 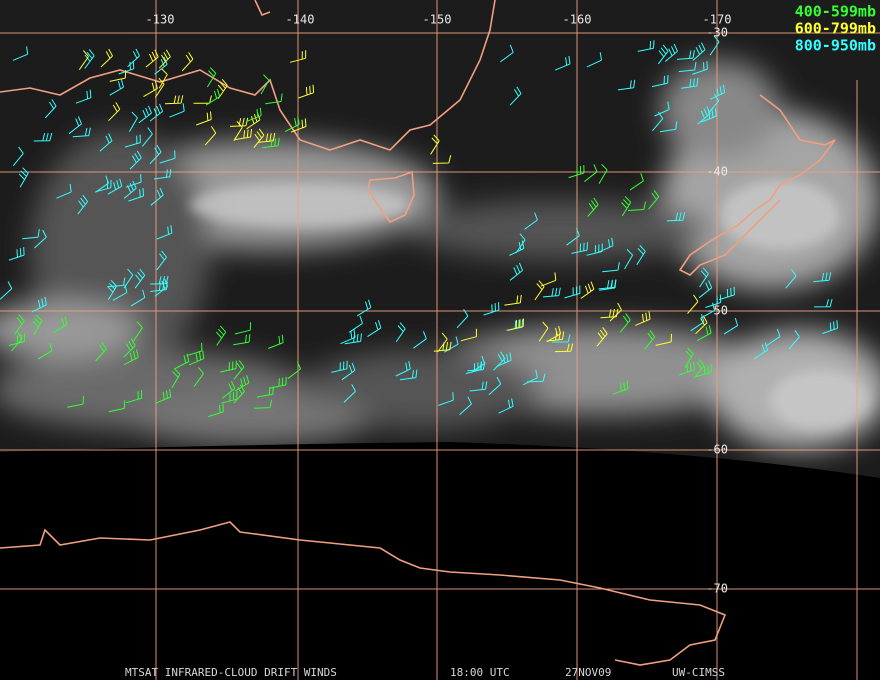 I want to click on longitude-label: -170, so click(x=717, y=20).